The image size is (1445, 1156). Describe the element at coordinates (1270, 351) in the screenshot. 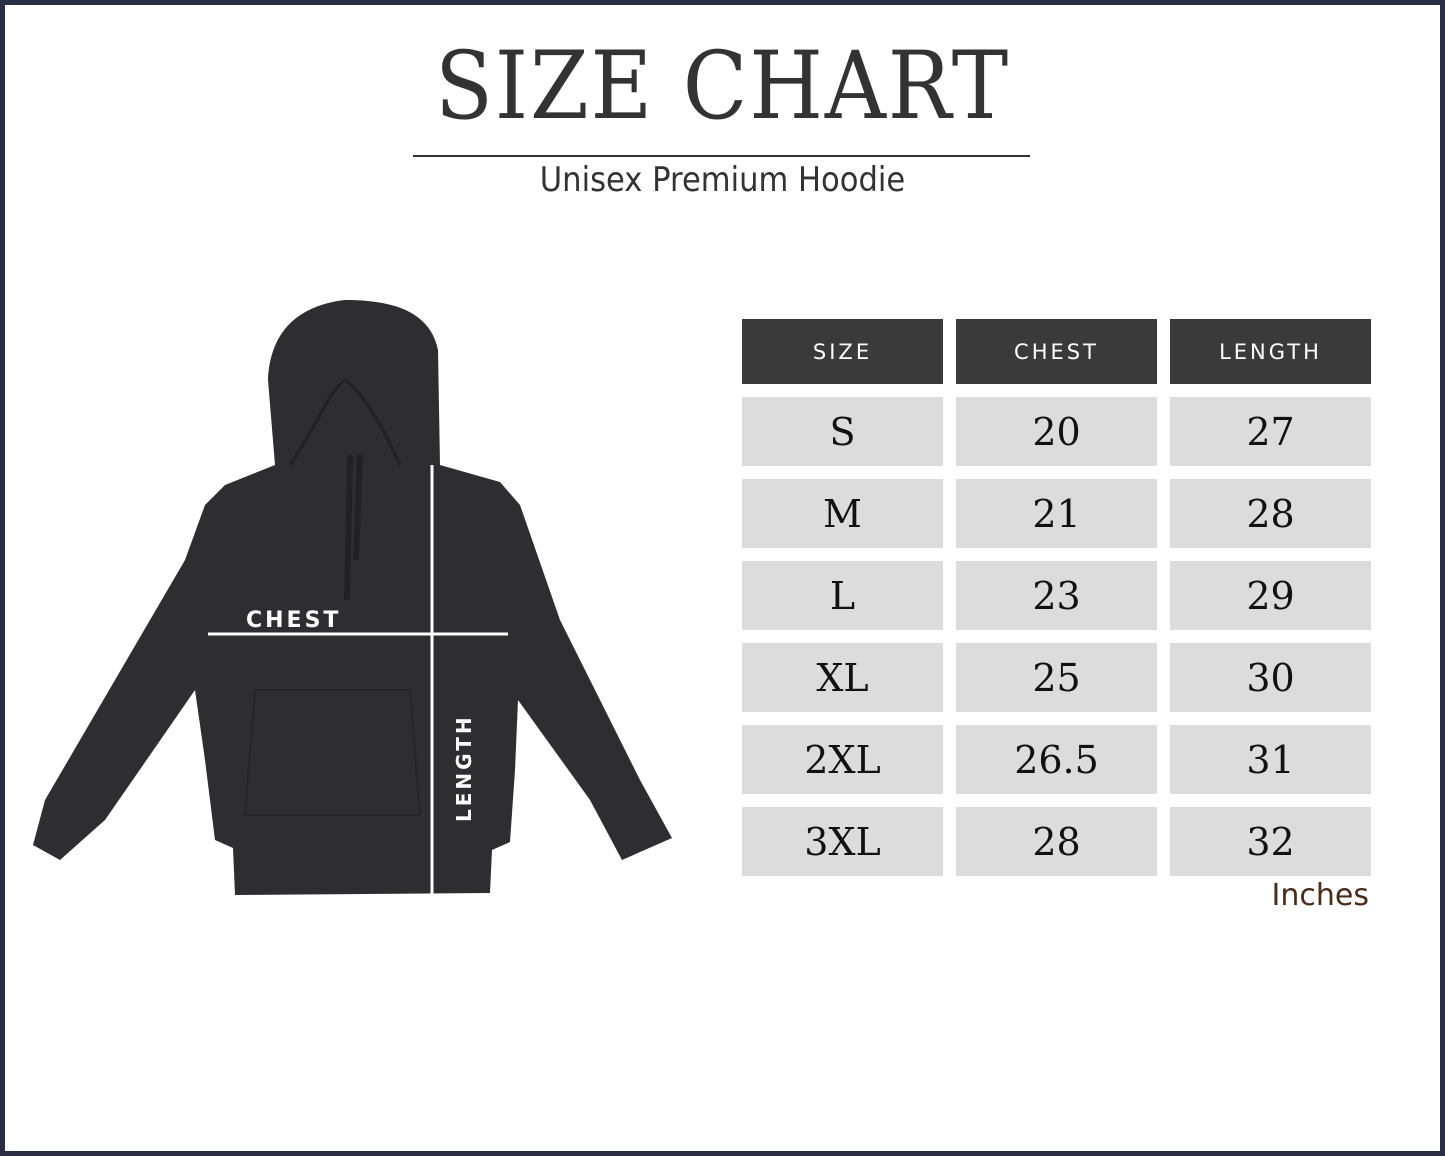

I see `header-length: LENGTH` at that location.